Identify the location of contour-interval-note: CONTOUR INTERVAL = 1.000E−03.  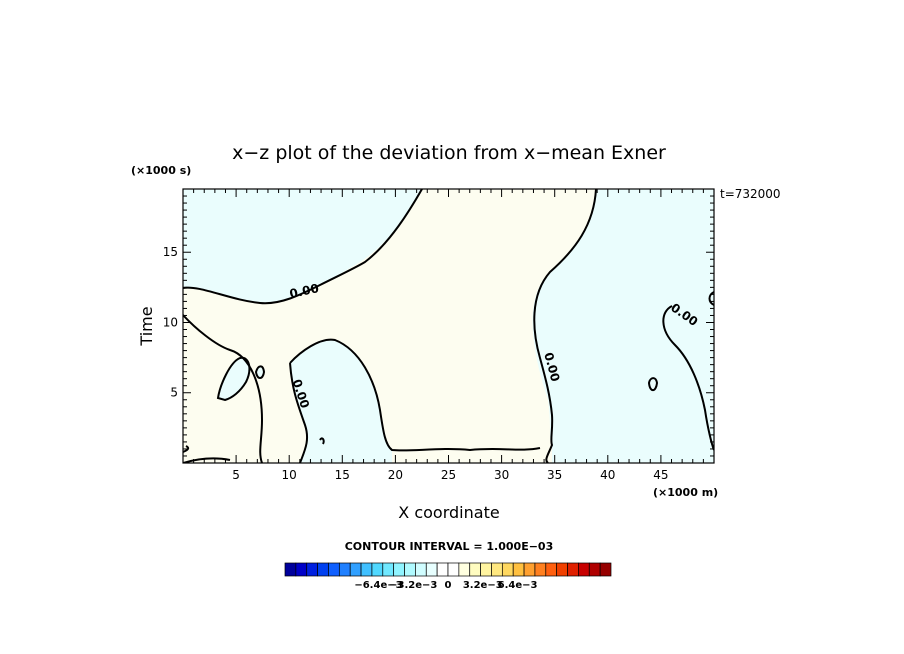
(449, 546).